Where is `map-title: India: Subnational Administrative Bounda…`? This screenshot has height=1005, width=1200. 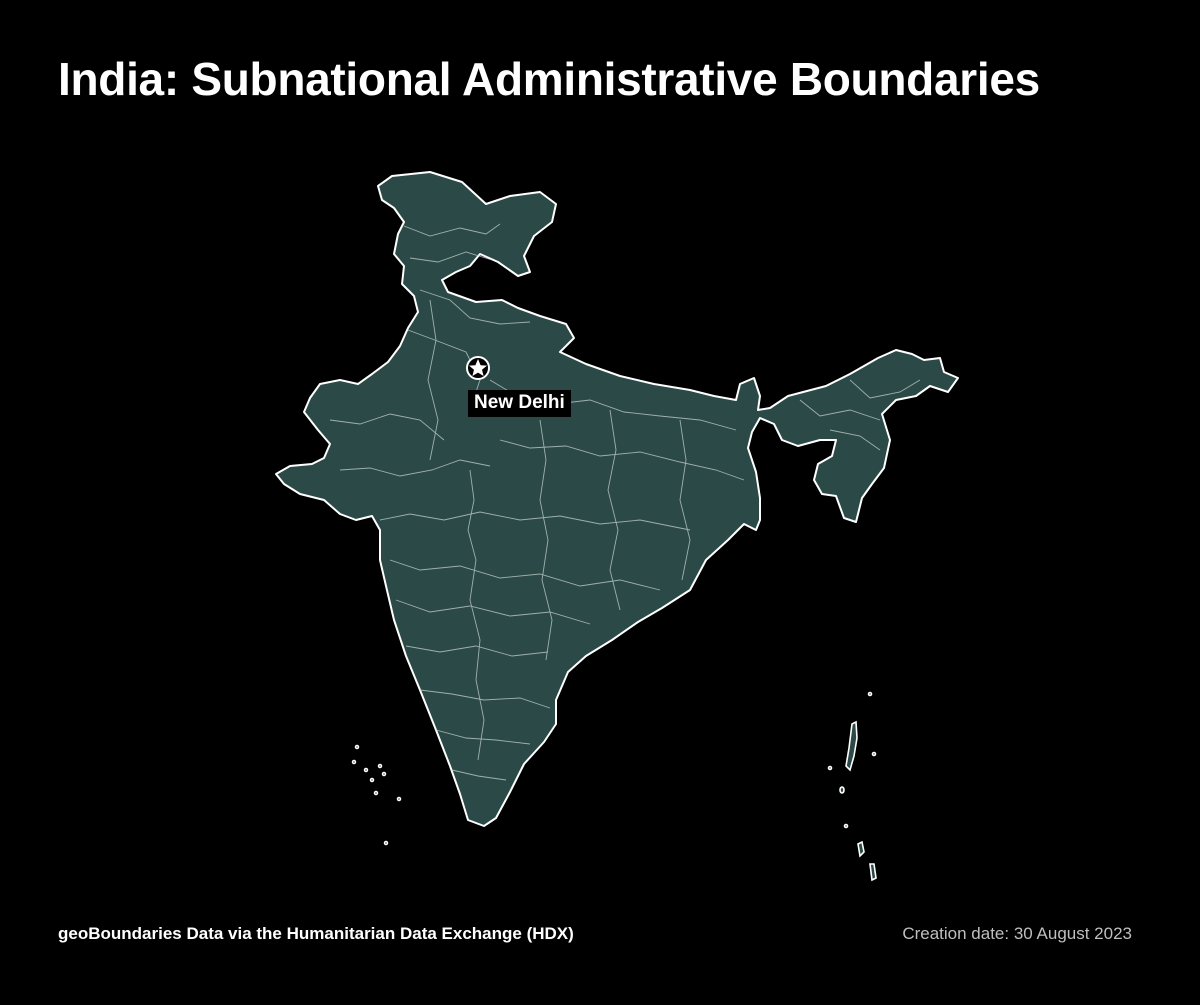
map-title: India: Subnational Administrative Bounda… is located at coordinates (549, 79).